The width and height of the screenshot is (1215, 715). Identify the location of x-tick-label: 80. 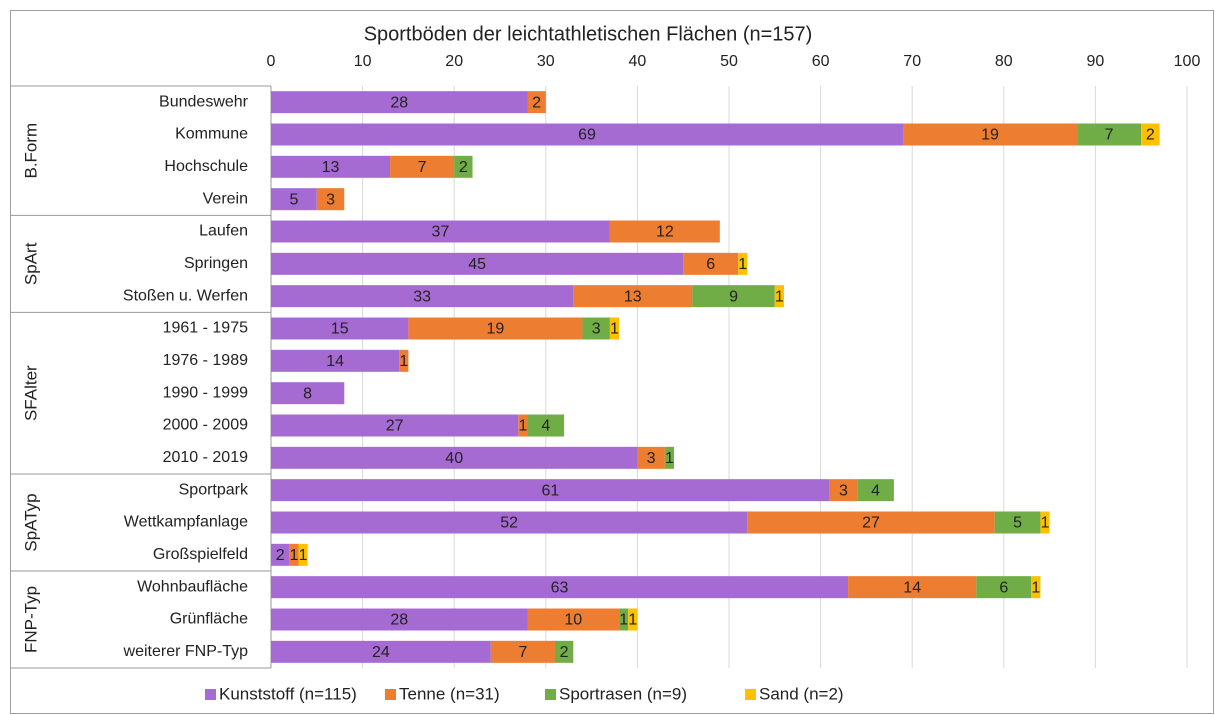
(1004, 61).